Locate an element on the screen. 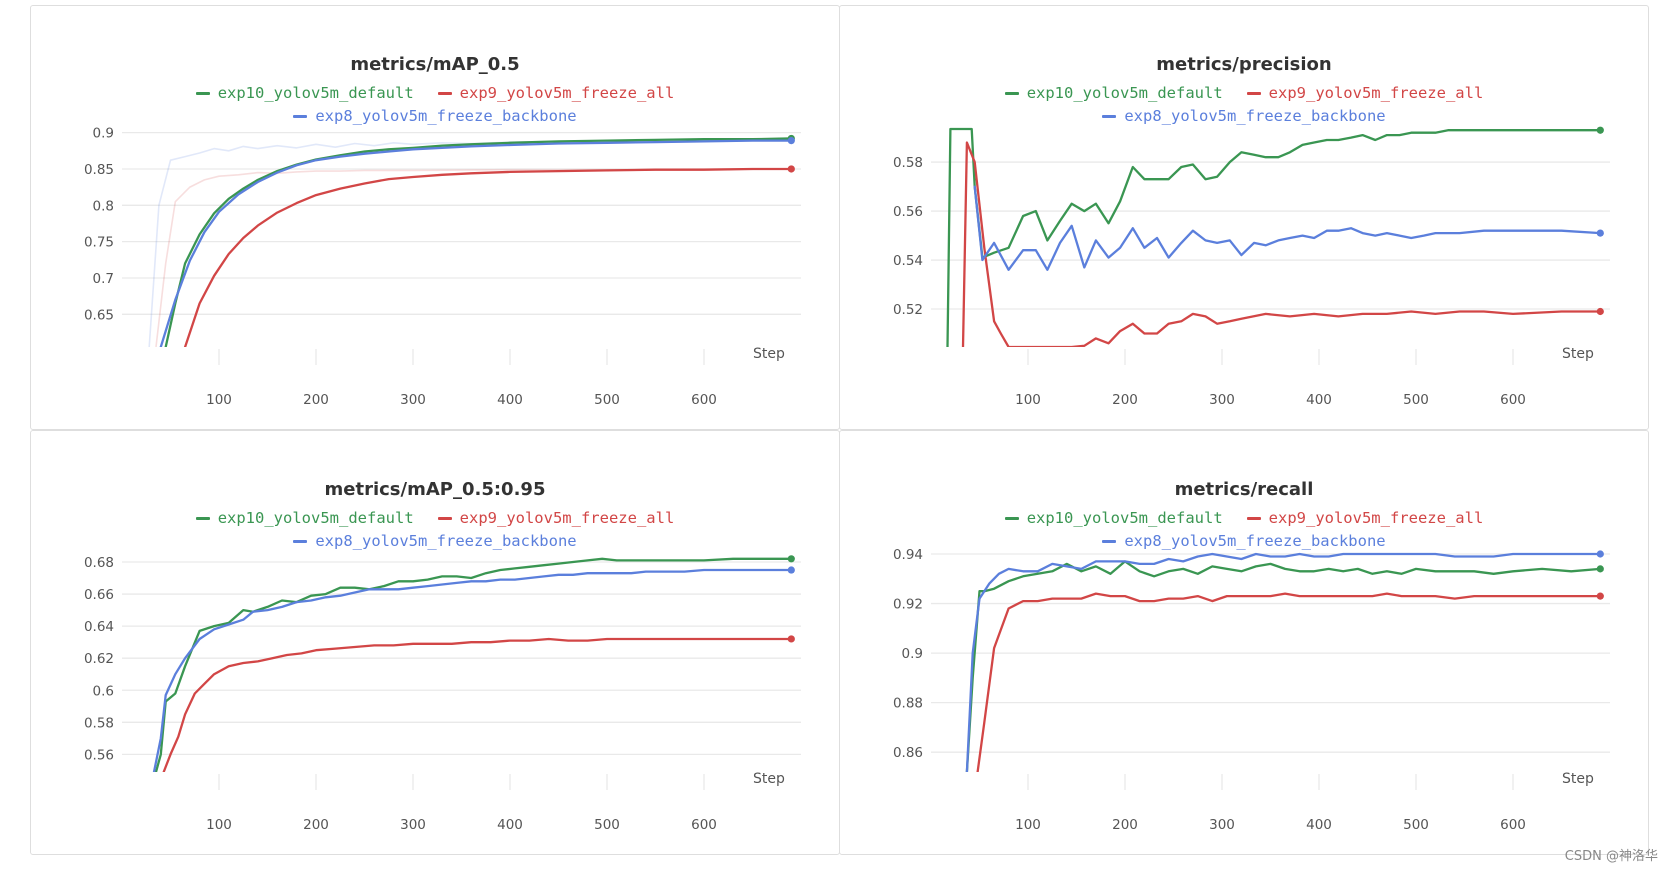 This screenshot has height=870, width=1672. plot-area is located at coordinates (472, 664).